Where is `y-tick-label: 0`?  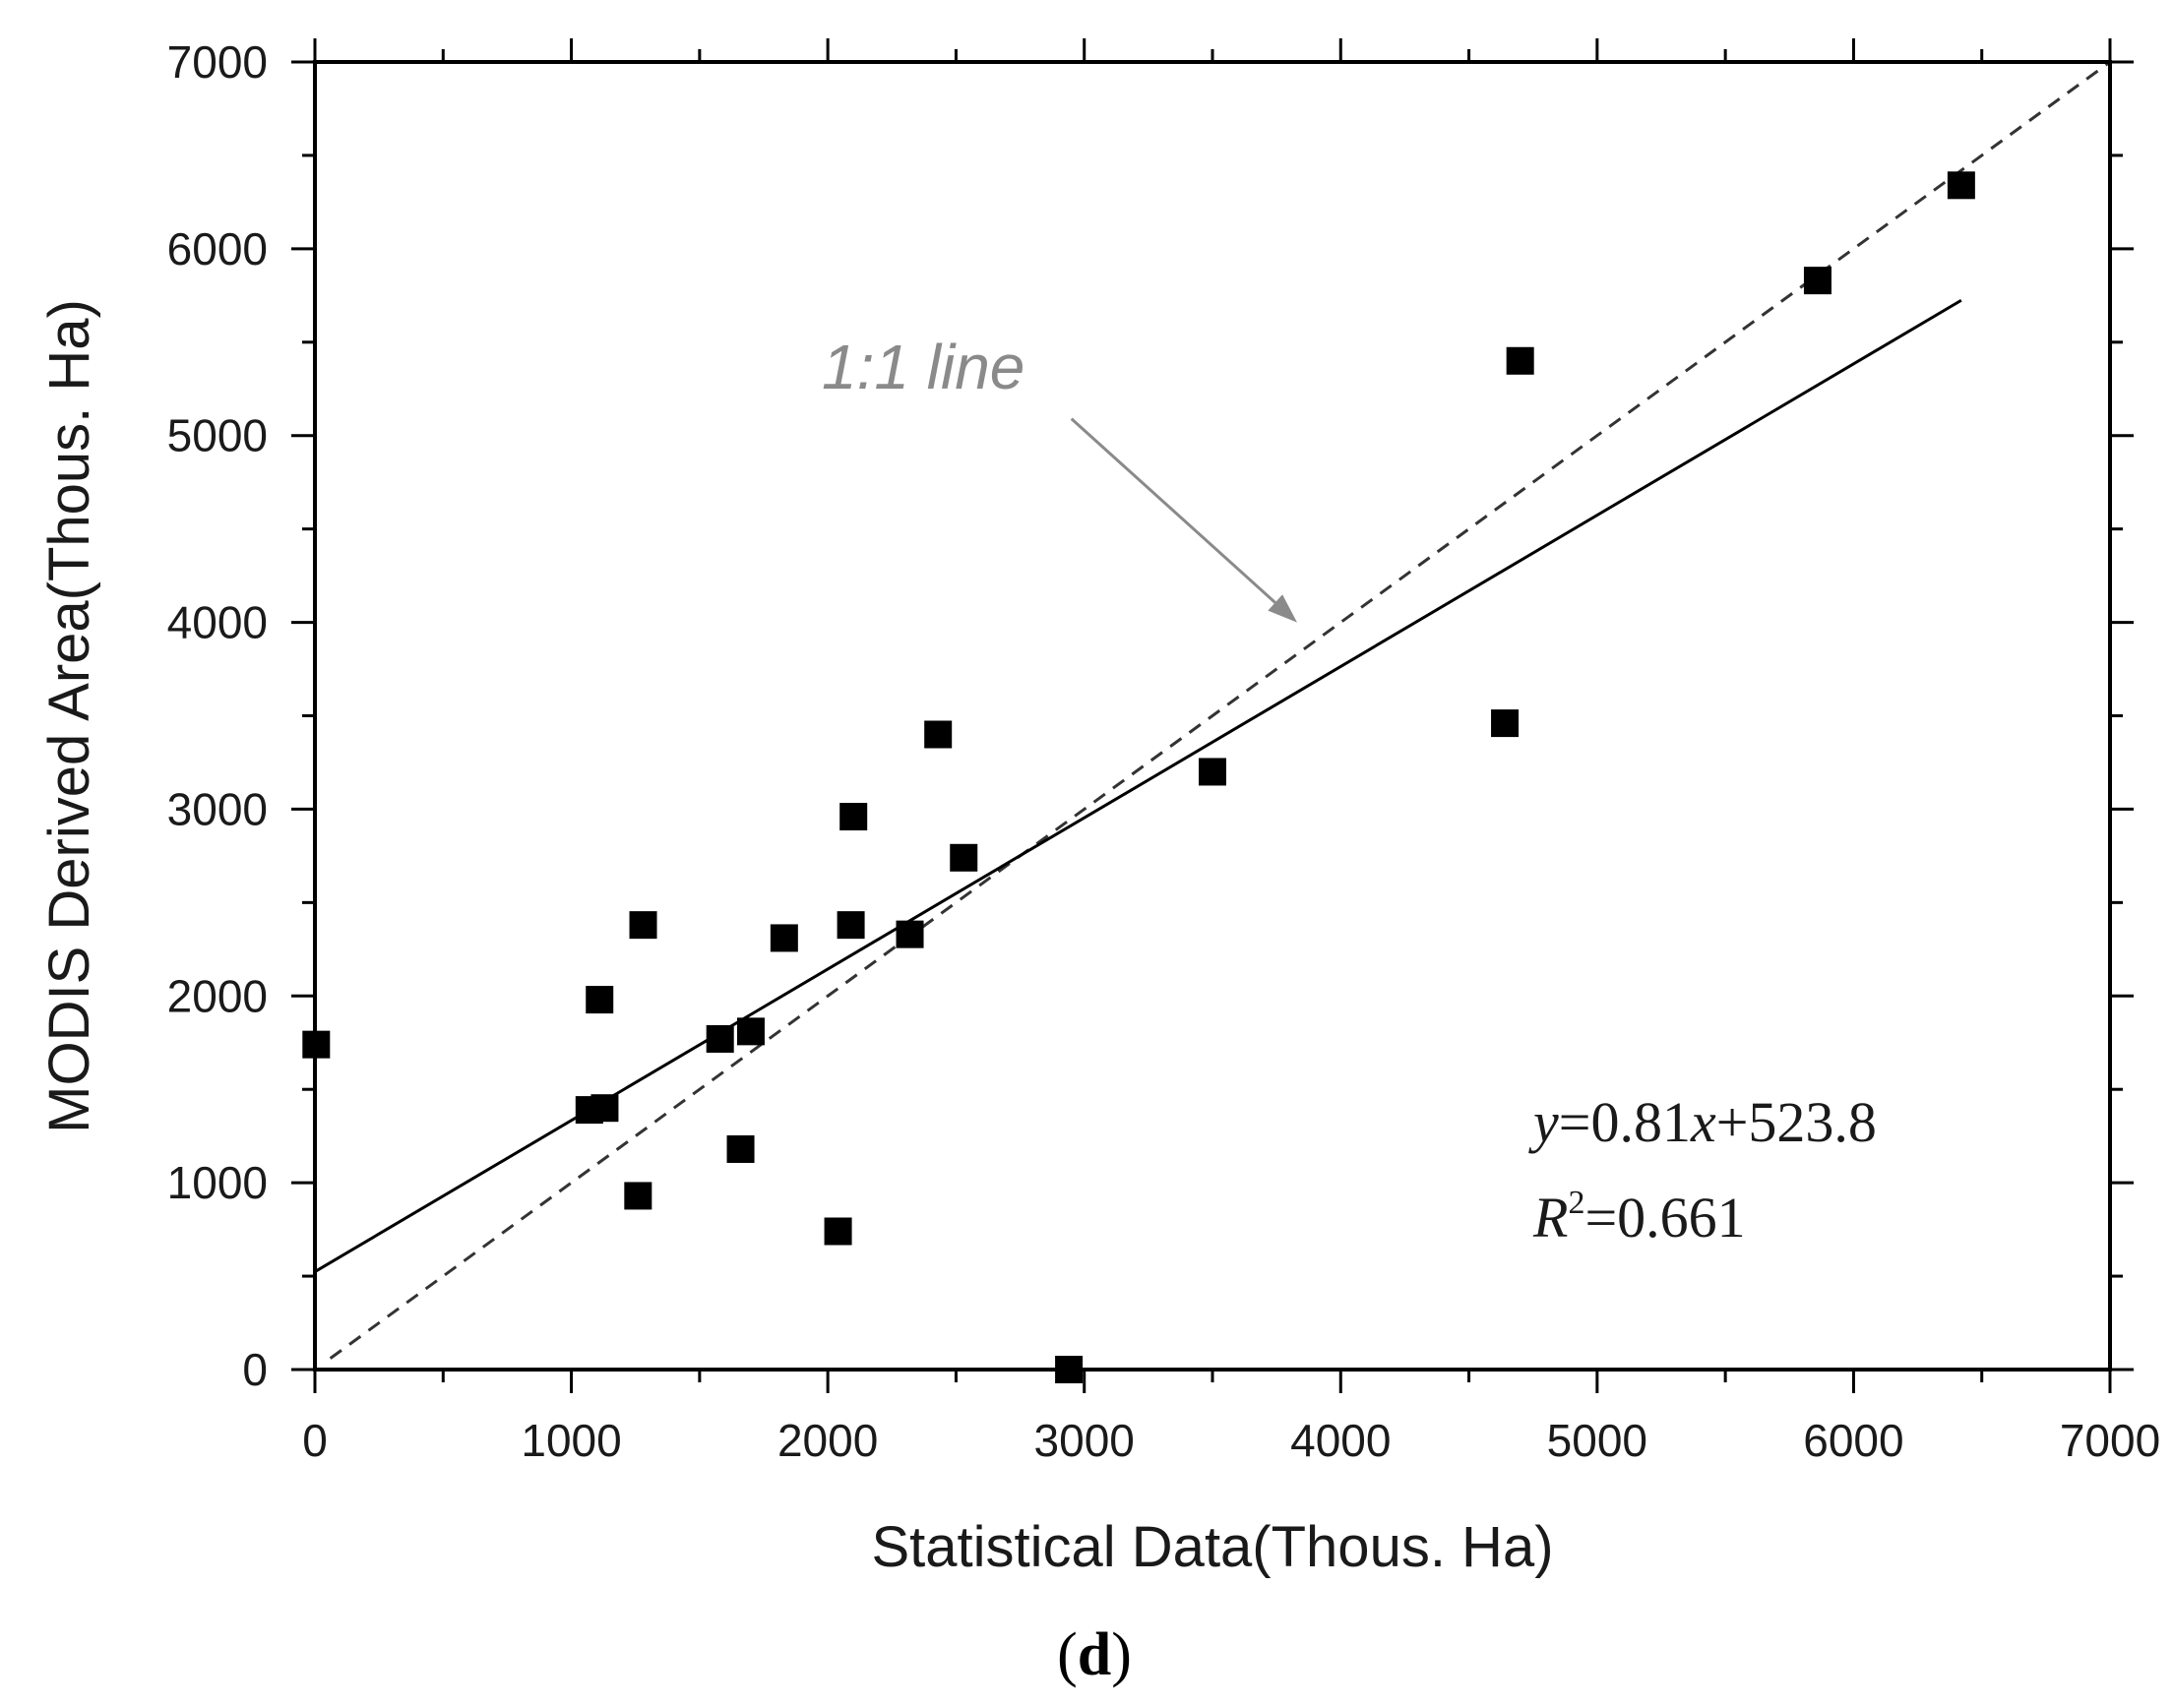 y-tick-label: 0 is located at coordinates (255, 1370).